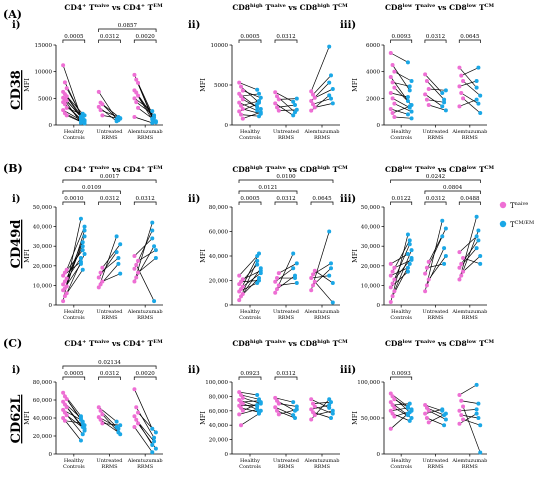 This screenshot has width=550, height=491. Describe the element at coordinates (227, 455) in the screenshot. I see `y-tick-label: 0` at that location.